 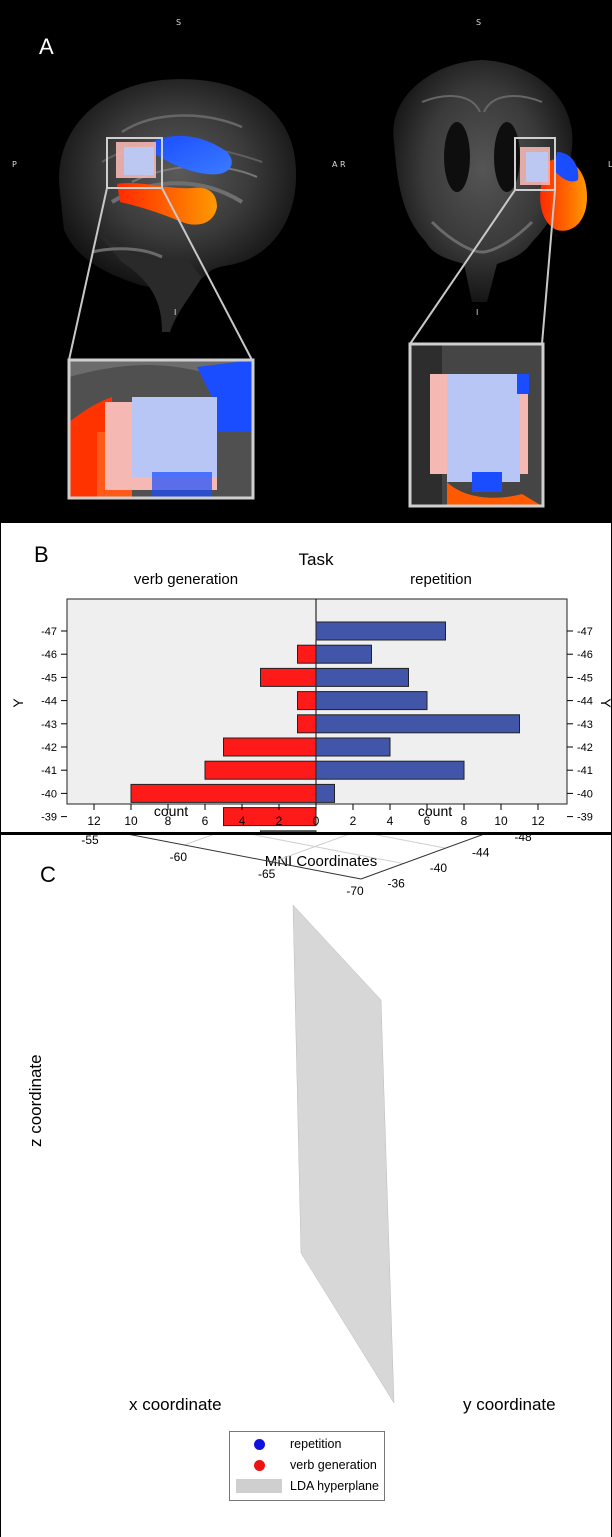 I want to click on orientation-inferior-right: I, so click(x=477, y=312).